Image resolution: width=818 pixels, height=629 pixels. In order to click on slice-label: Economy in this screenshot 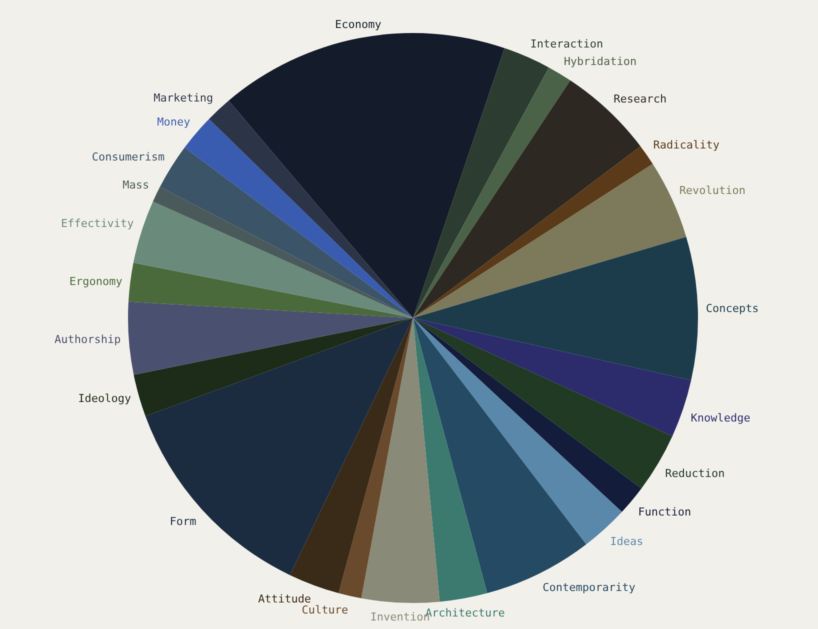, I will do `click(358, 25)`.